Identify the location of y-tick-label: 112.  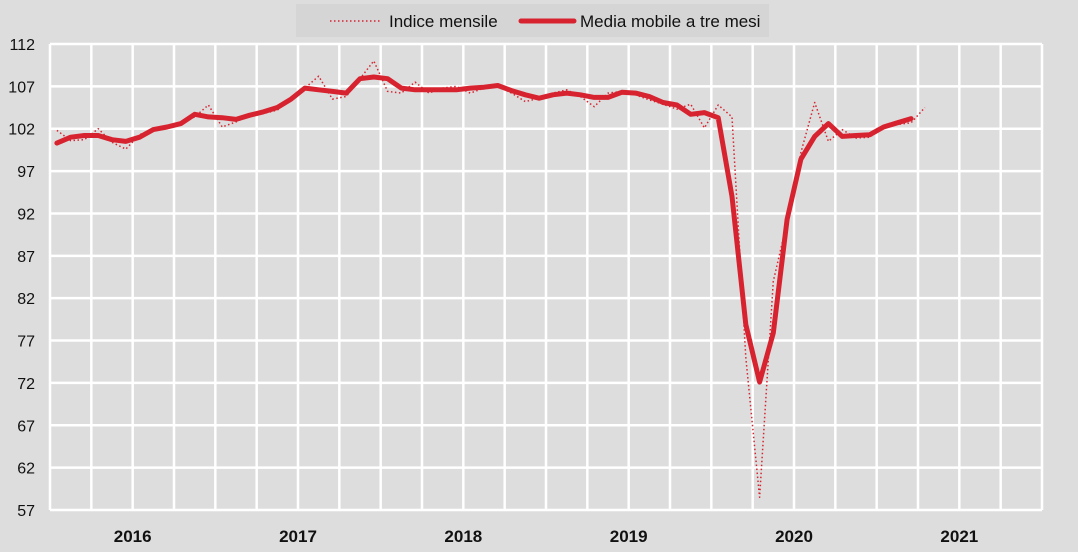
(22, 45).